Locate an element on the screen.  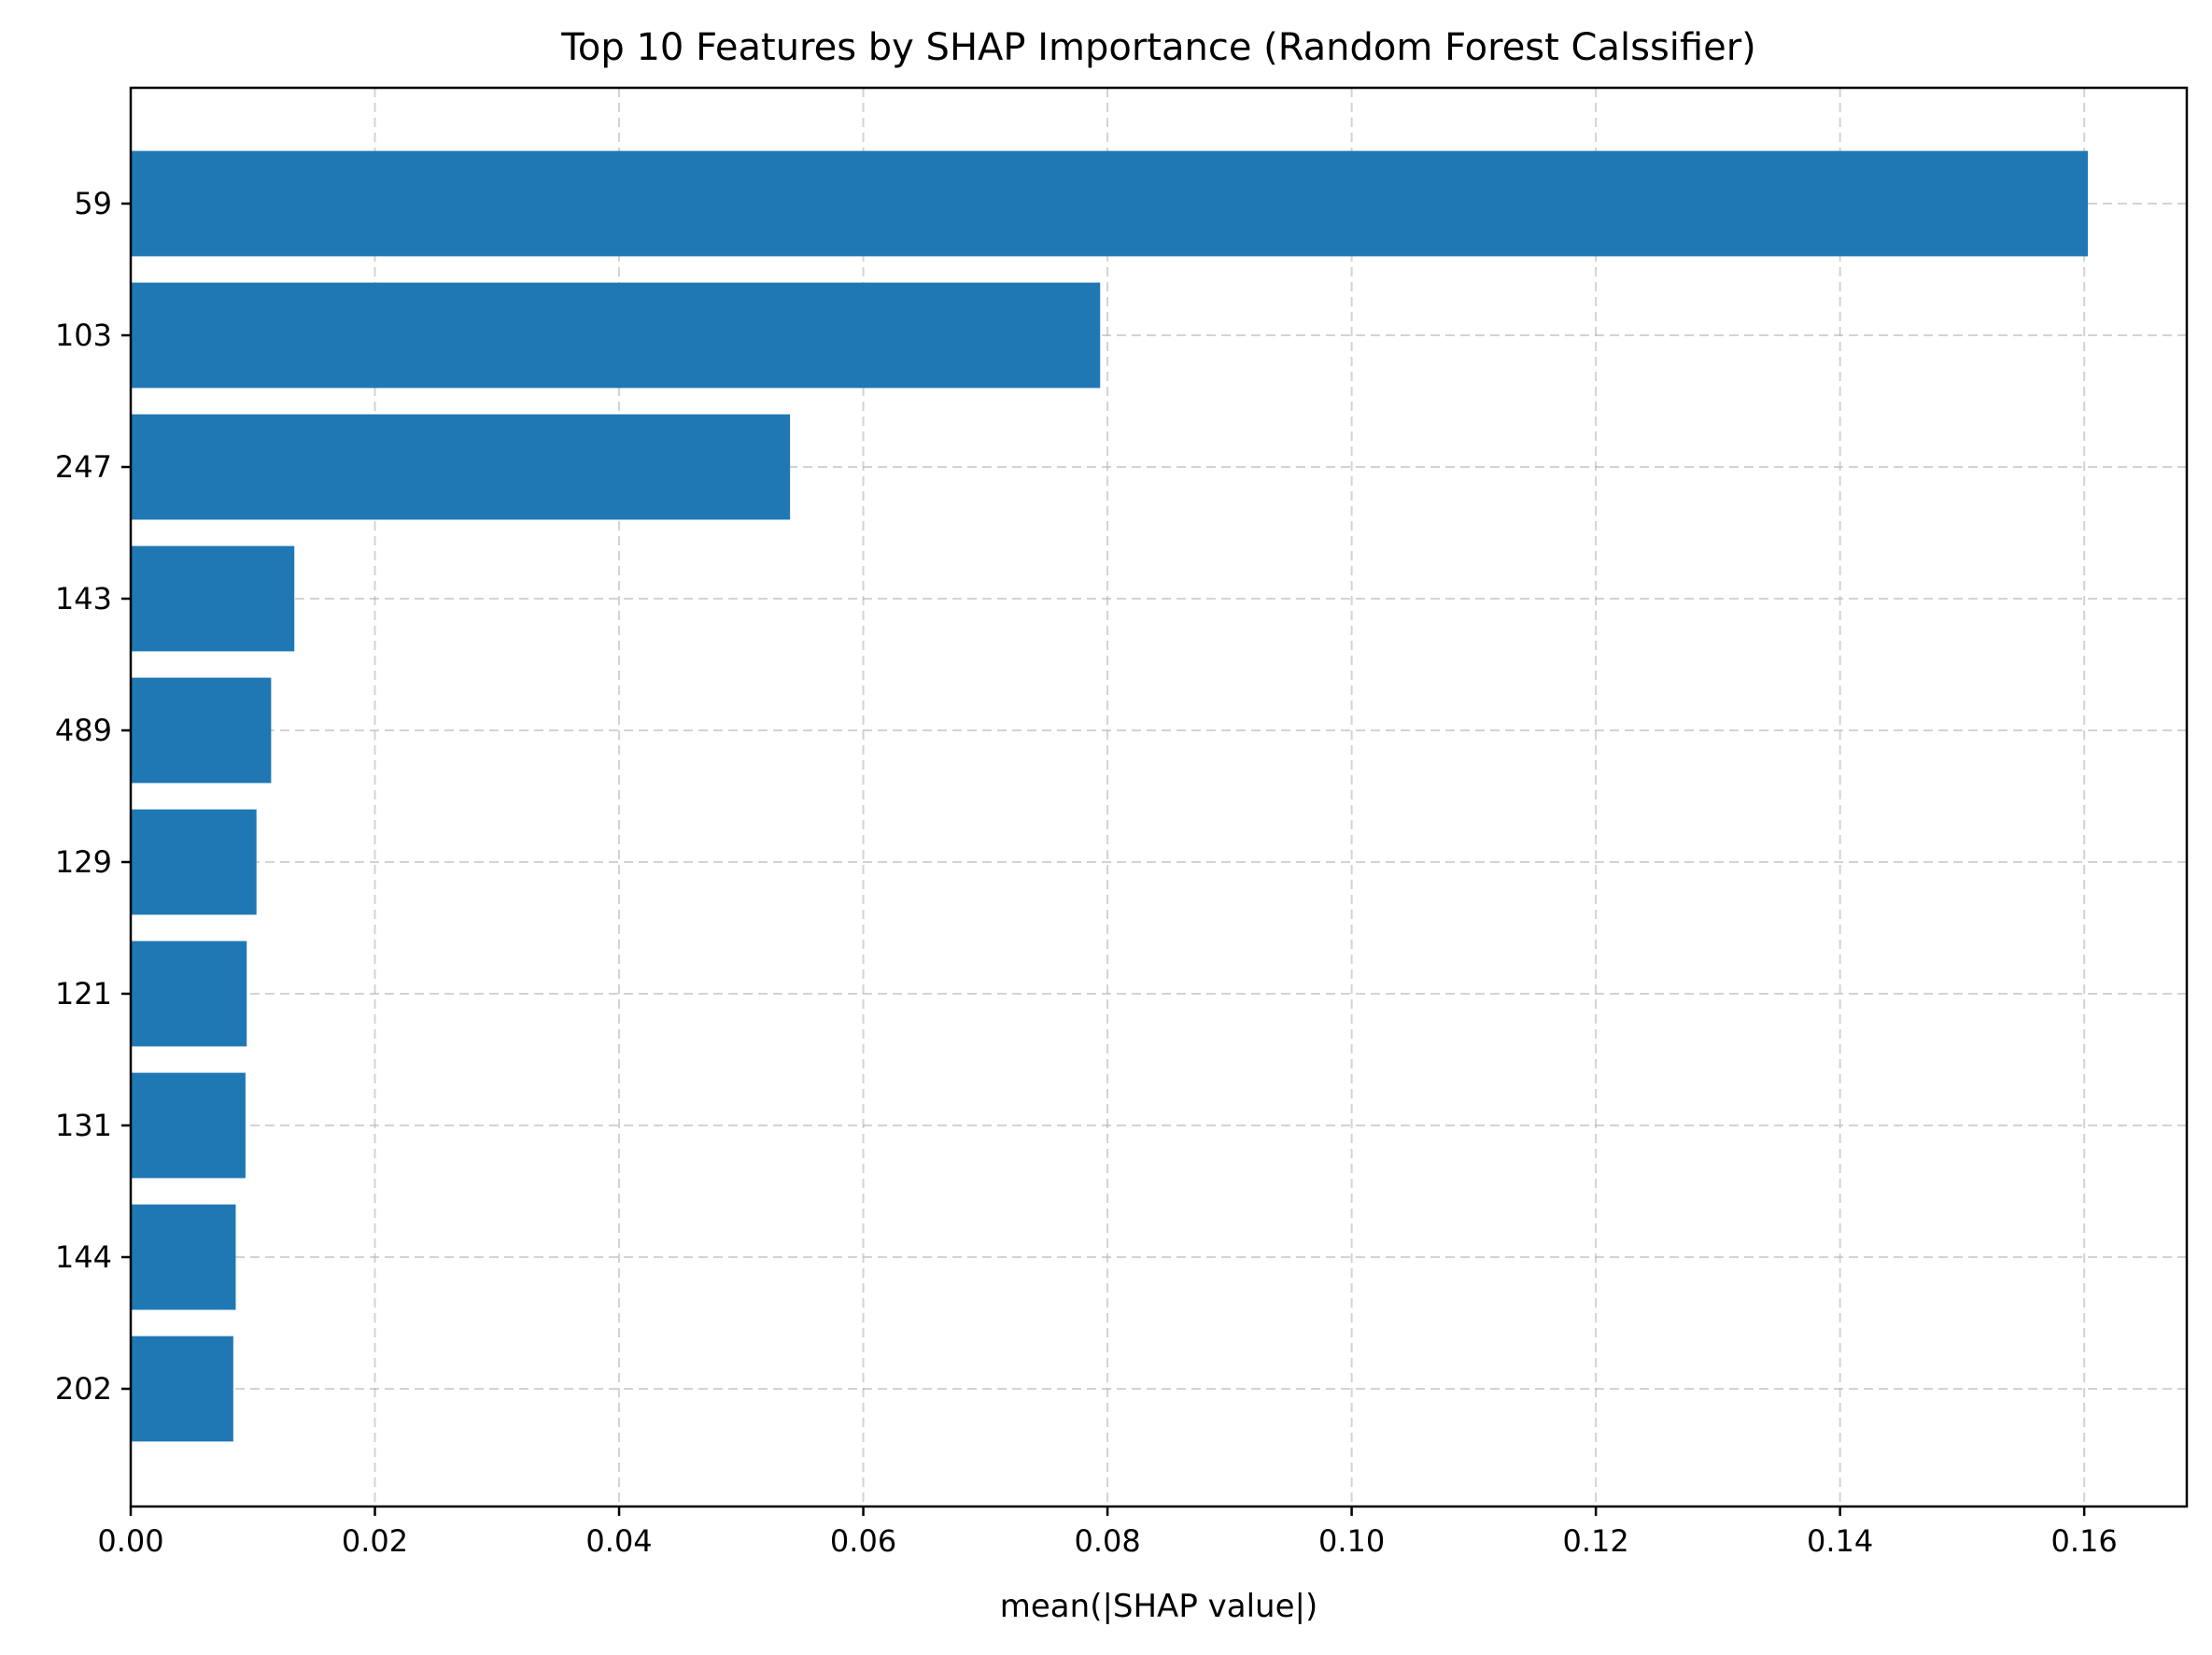
x-tick-label: 0.00 is located at coordinates (130, 1541).